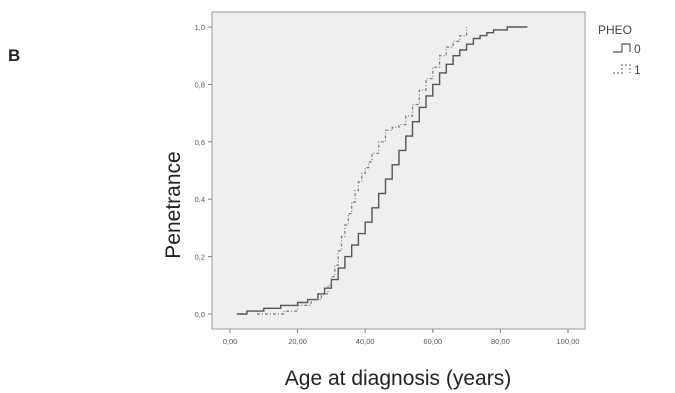  I want to click on x-axis: 0,00 20,00 40,00 60,00 80,00 100,00, so click(401, 337).